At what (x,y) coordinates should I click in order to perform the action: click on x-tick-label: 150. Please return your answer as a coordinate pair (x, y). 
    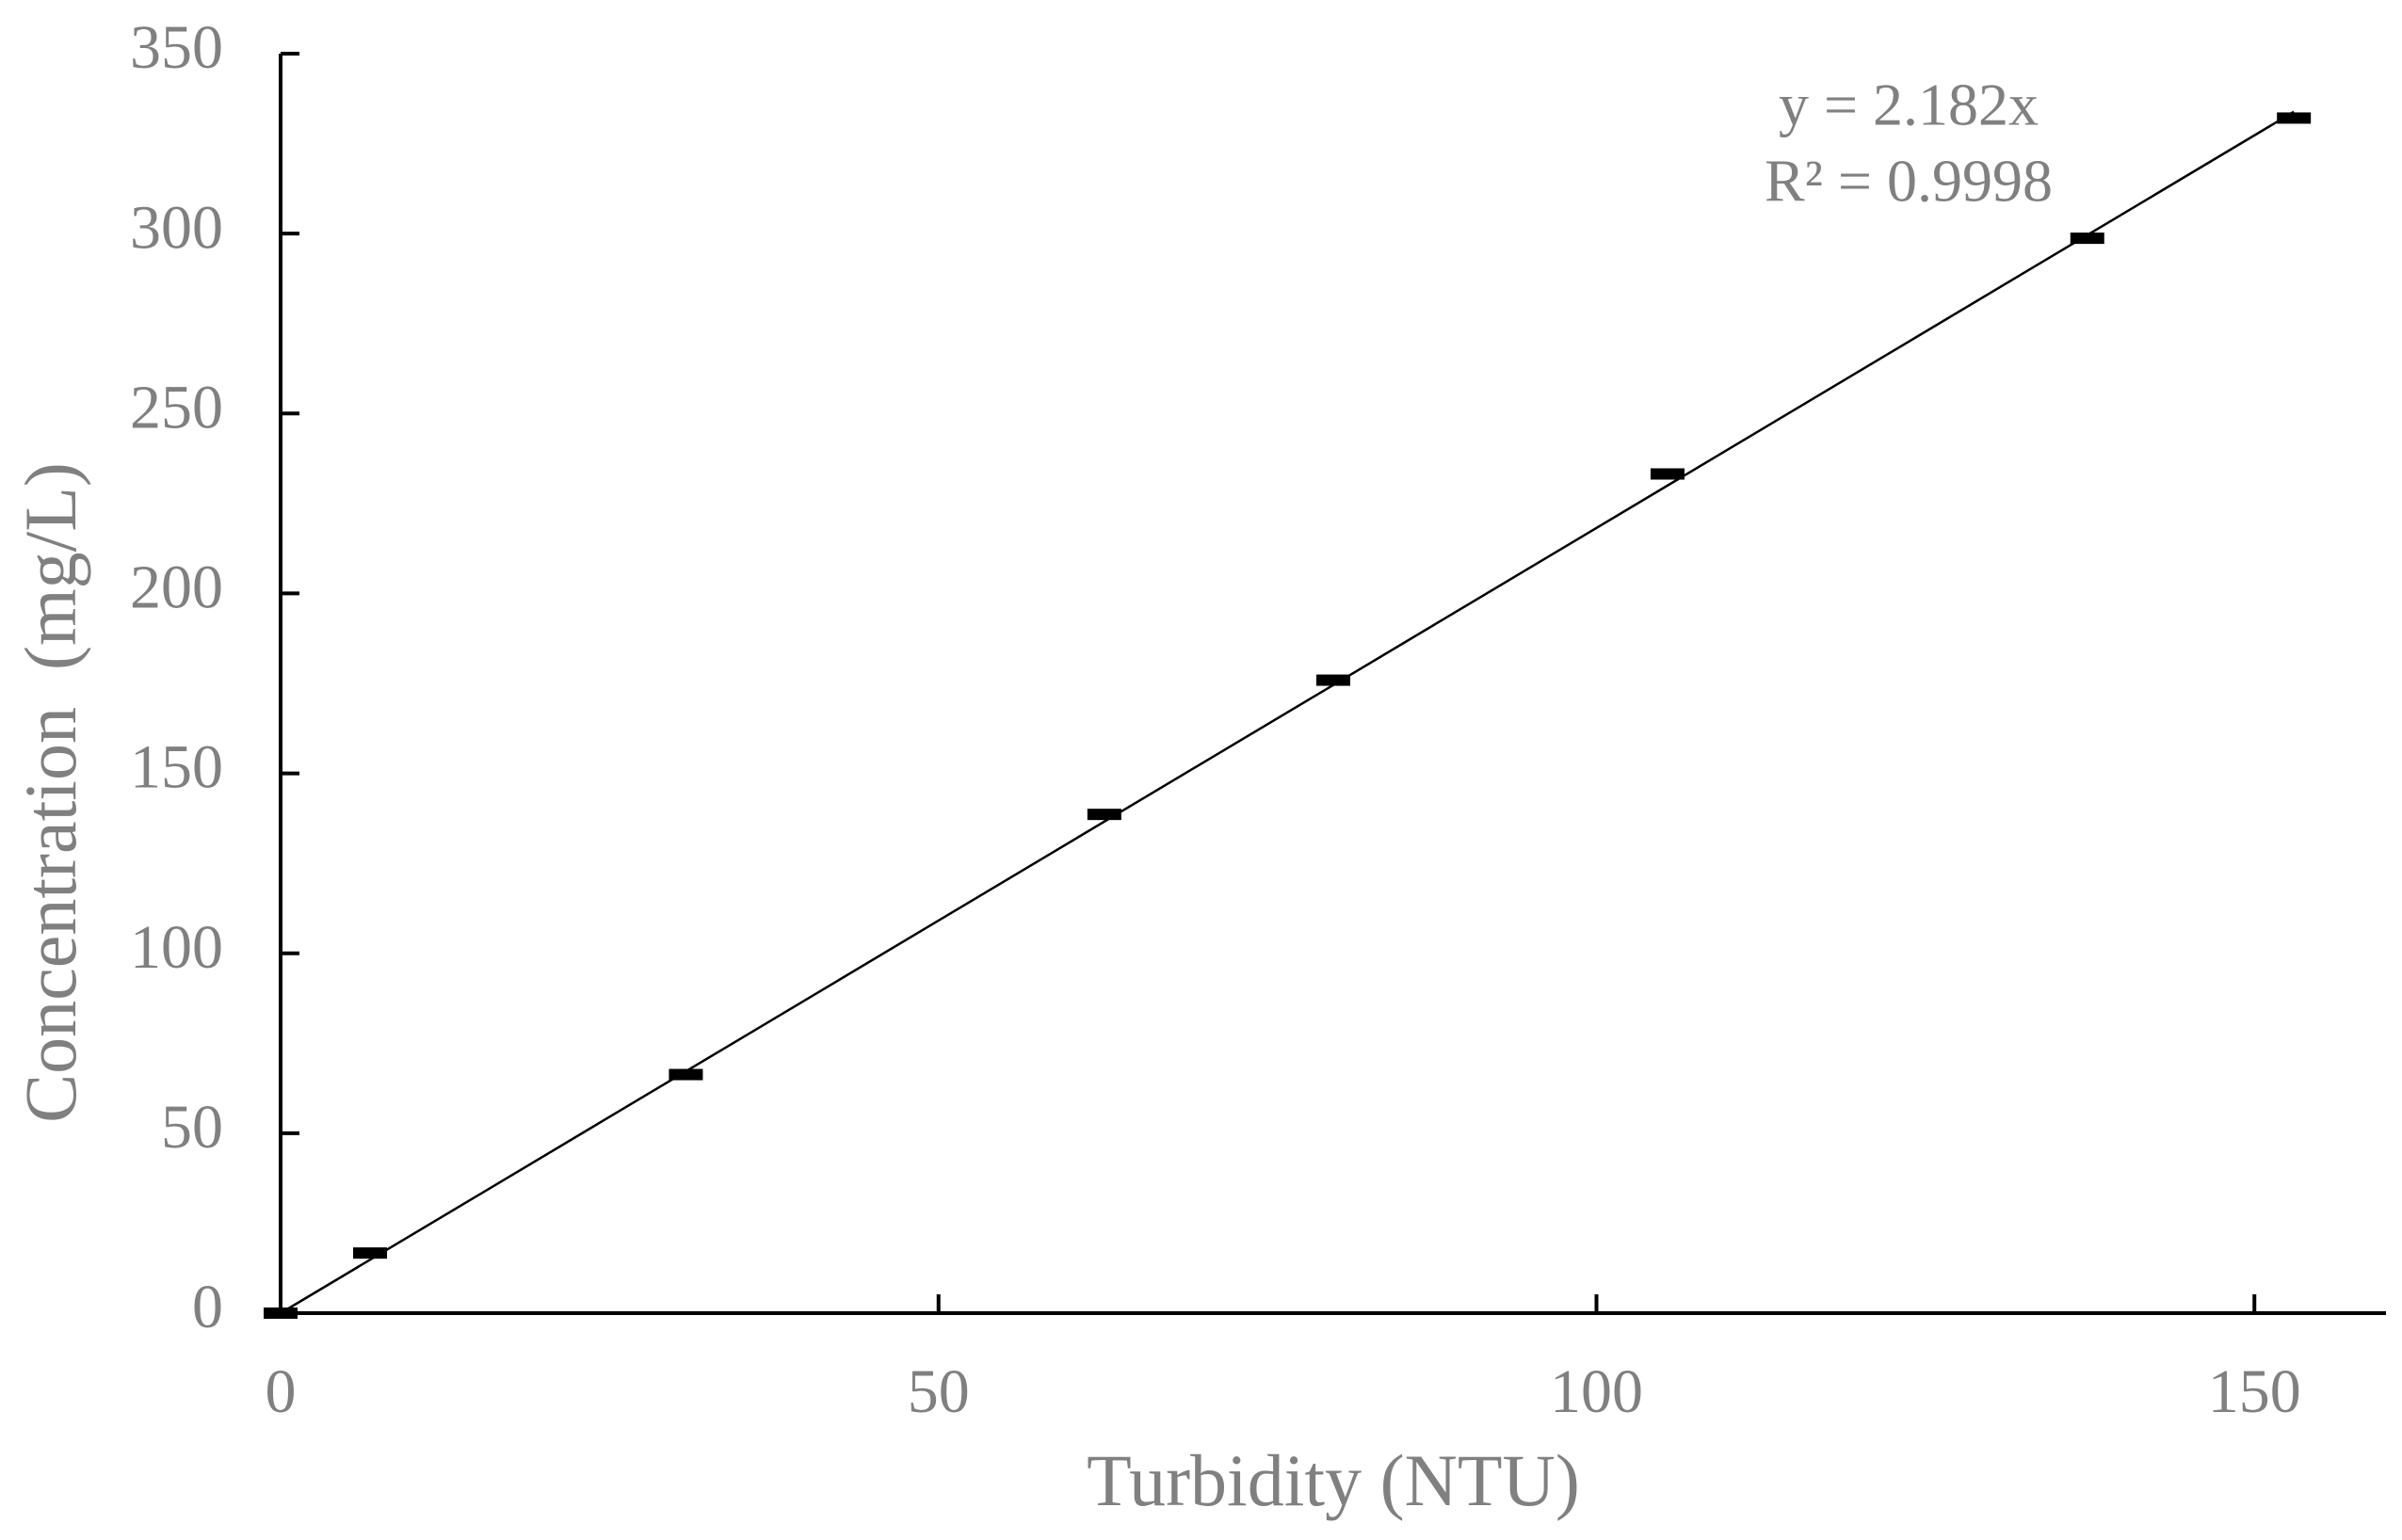
    Looking at the image, I should click on (2254, 1391).